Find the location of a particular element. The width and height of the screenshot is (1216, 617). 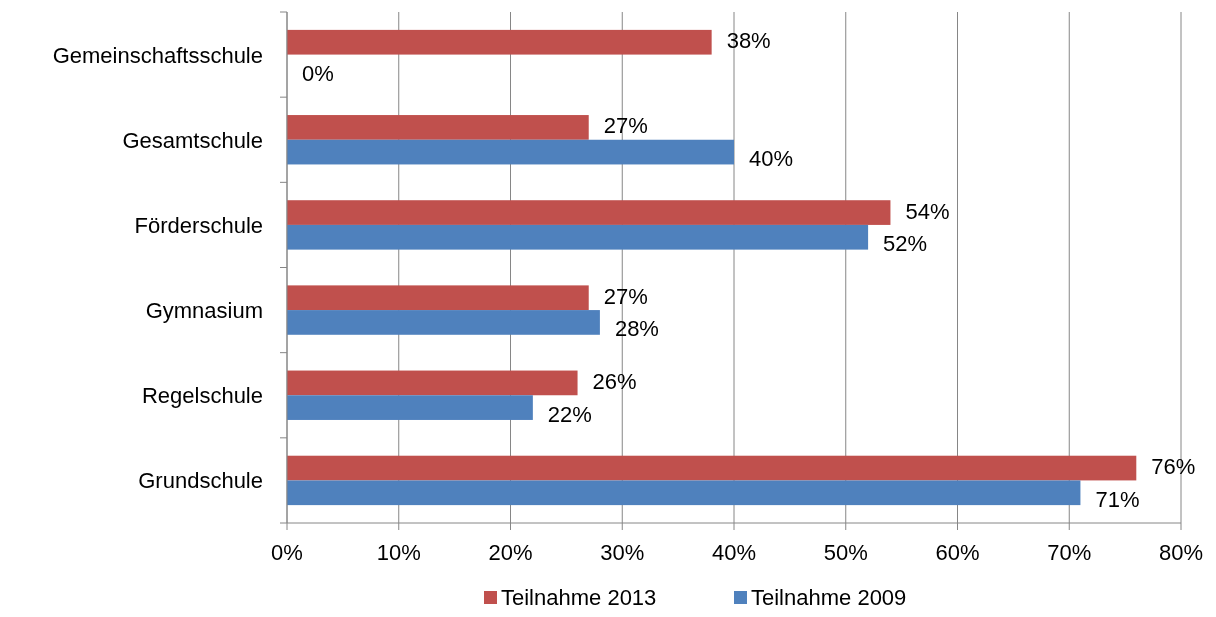

x-tick-label: 70% is located at coordinates (1069, 552).